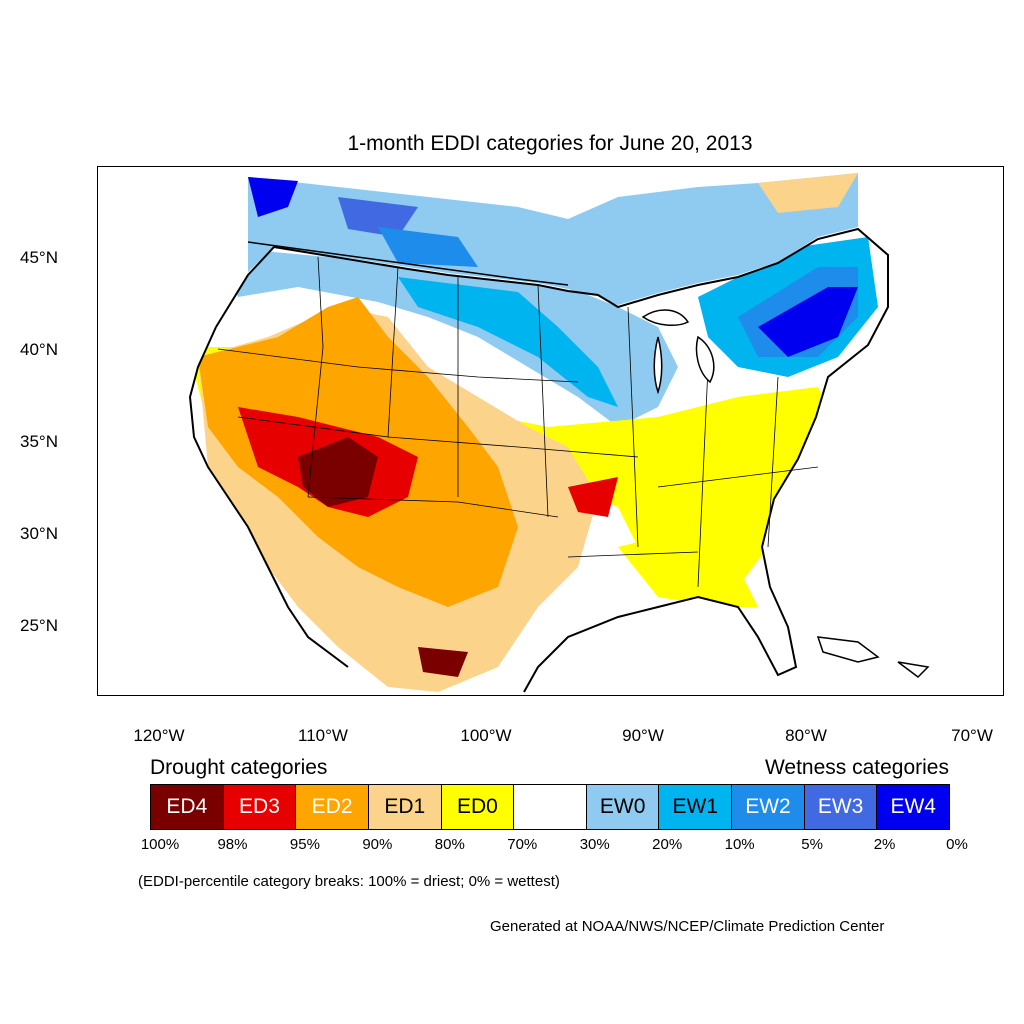 The height and width of the screenshot is (1024, 1024). Describe the element at coordinates (623, 807) in the screenshot. I see `legend-box-ew0: EW0` at that location.